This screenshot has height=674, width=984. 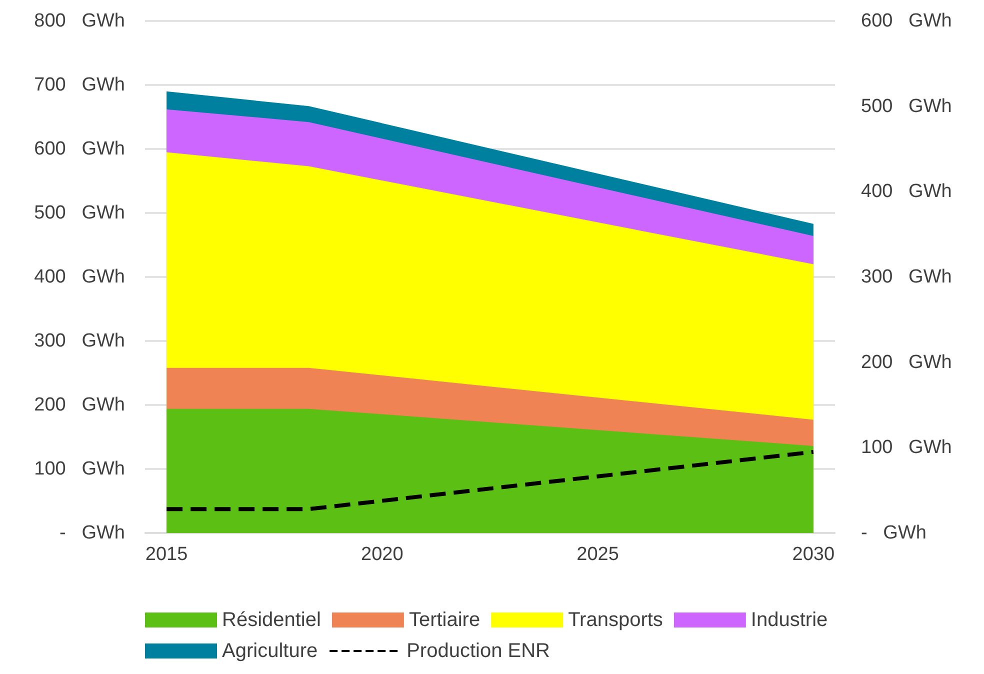 What do you see at coordinates (615, 620) in the screenshot?
I see `legend-label: Transports` at bounding box center [615, 620].